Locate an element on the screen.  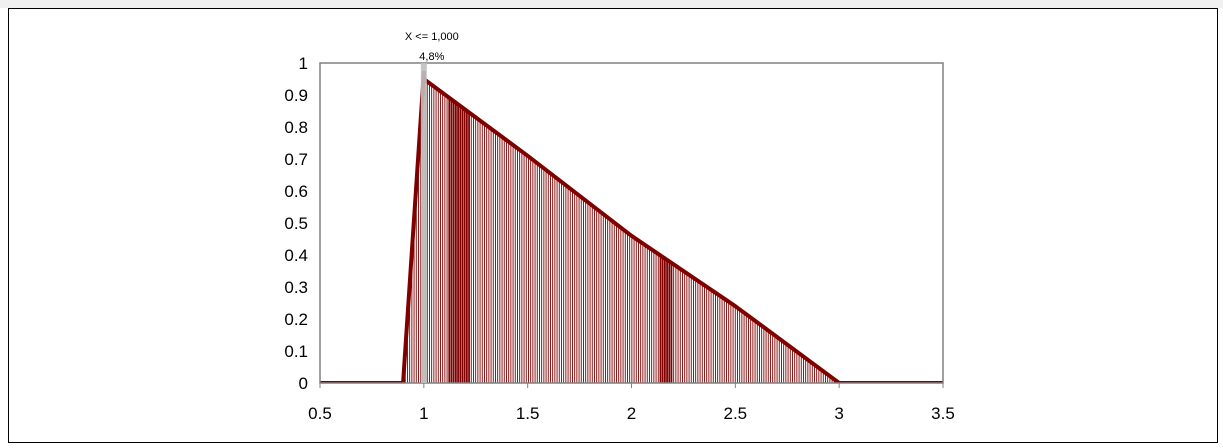
x-tick-label: 3.5 is located at coordinates (943, 413).